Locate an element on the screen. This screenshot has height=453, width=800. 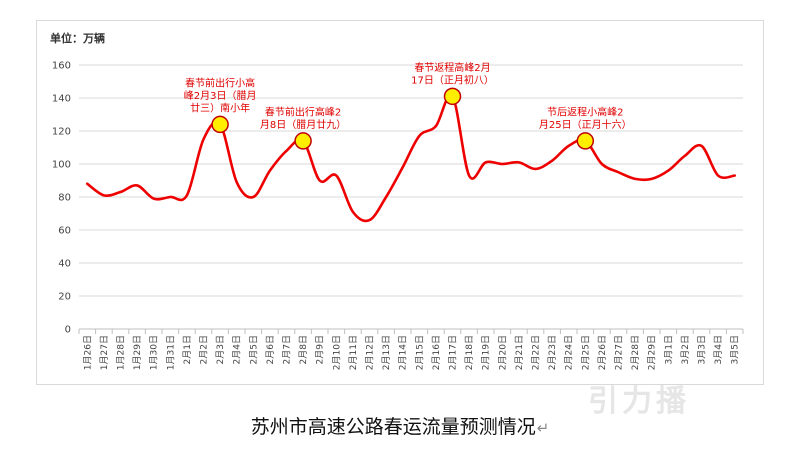
unit-label: 单位：万辆 is located at coordinates (77, 38).